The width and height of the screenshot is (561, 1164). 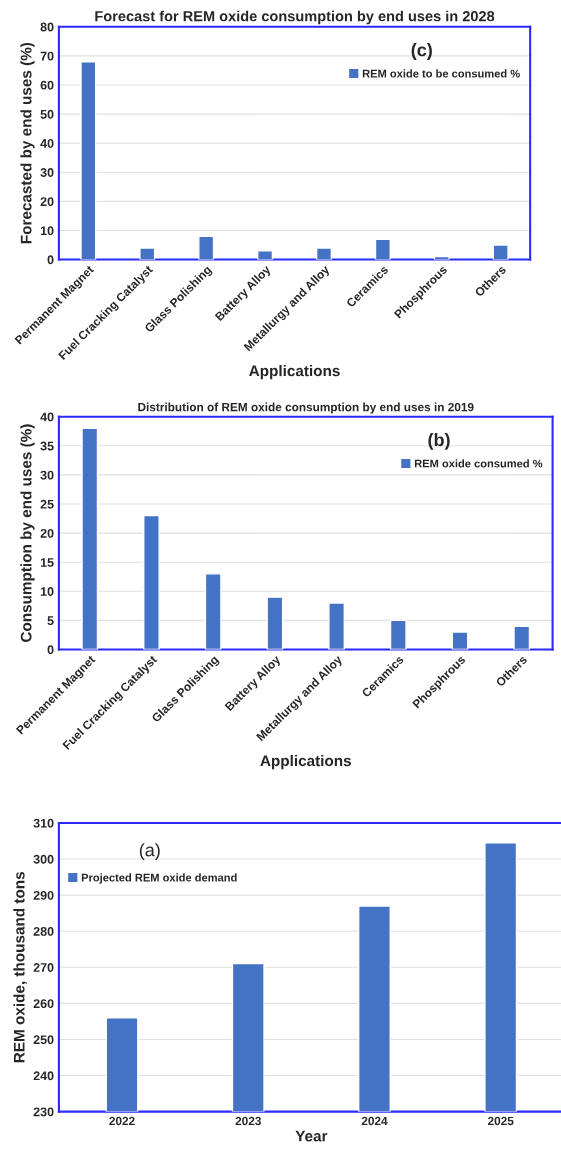 I want to click on x-tick-label: 2022, so click(x=122, y=1121).